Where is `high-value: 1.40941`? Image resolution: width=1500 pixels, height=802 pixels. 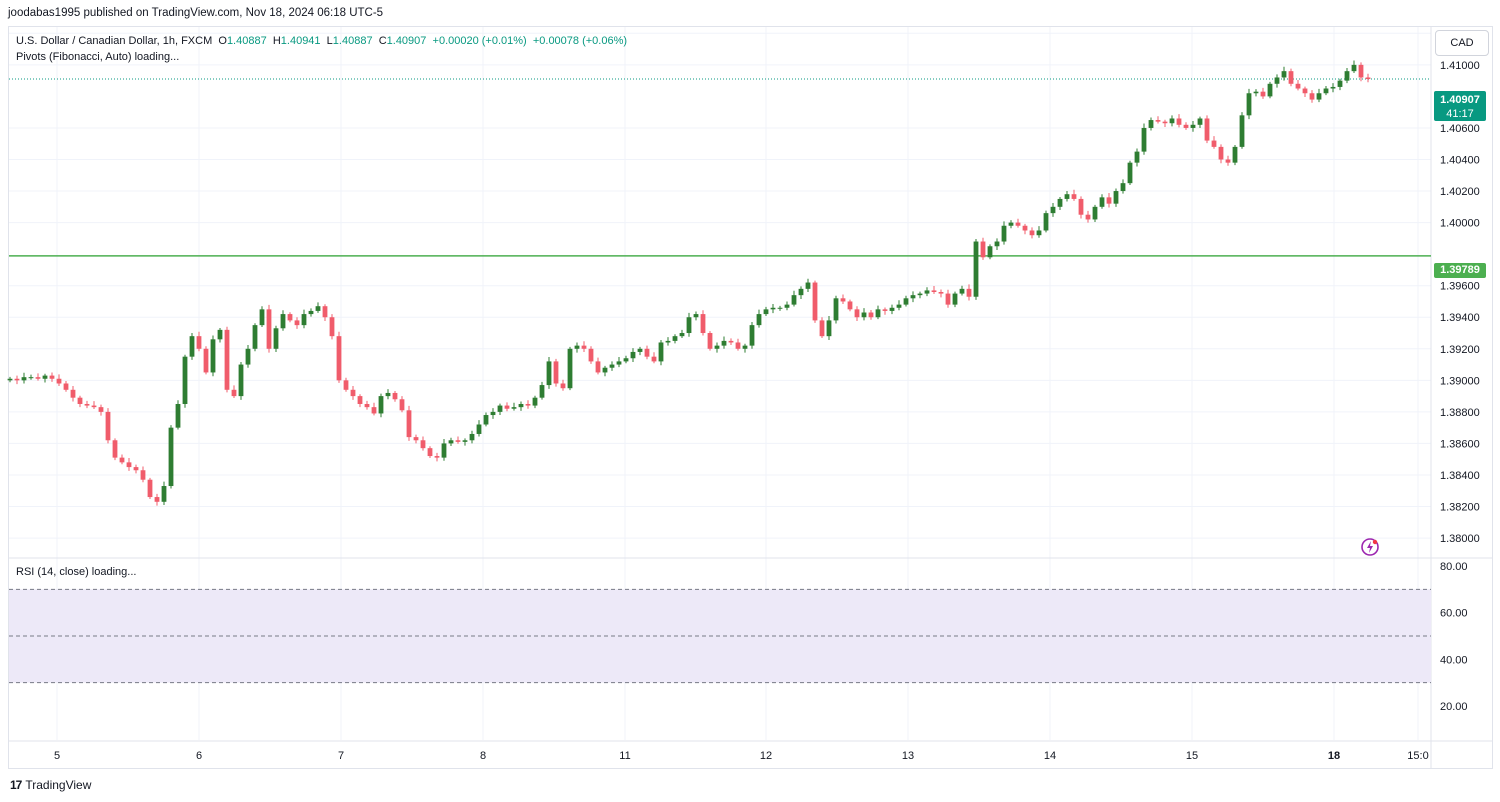
high-value: 1.40941 is located at coordinates (300, 41).